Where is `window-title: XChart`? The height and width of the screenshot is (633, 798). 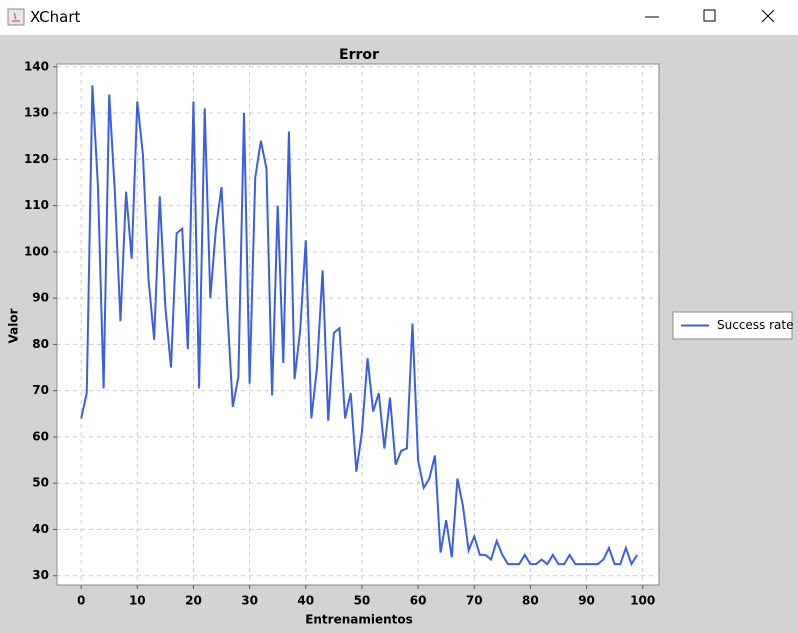 window-title: XChart is located at coordinates (55, 17).